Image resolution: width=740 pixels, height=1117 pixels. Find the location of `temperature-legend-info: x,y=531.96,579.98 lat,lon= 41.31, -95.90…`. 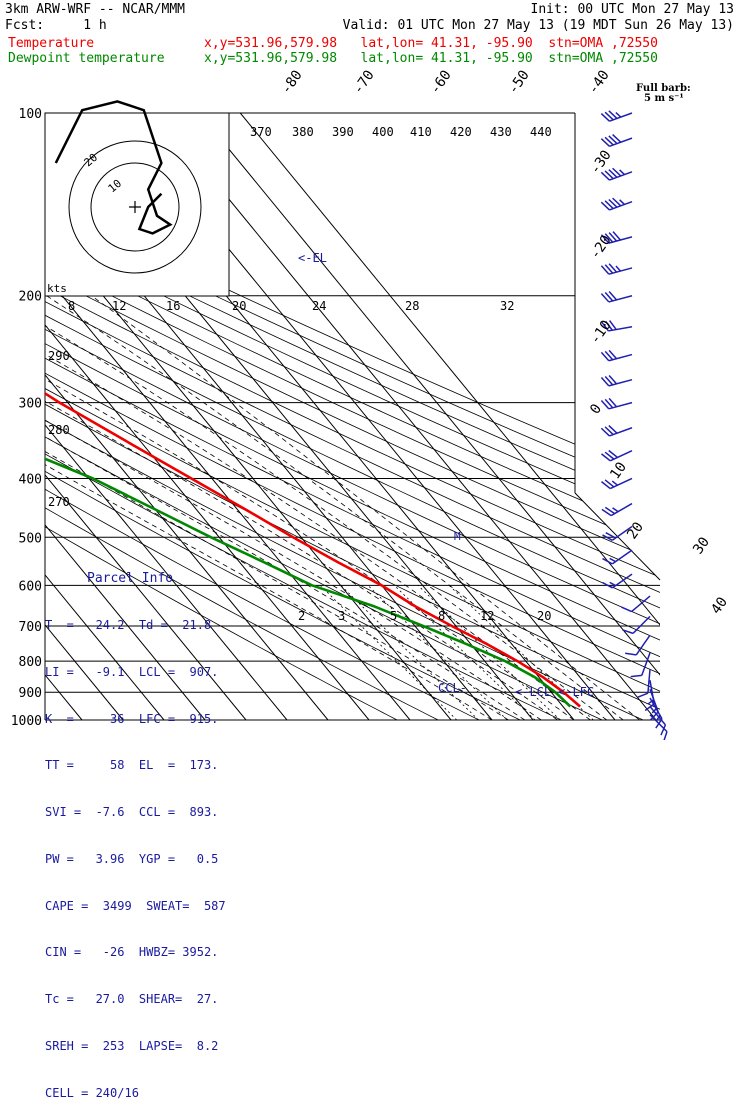

temperature-legend-info: x,y=531.96,579.98 lat,lon= 41.31, -95.90… is located at coordinates (431, 43).